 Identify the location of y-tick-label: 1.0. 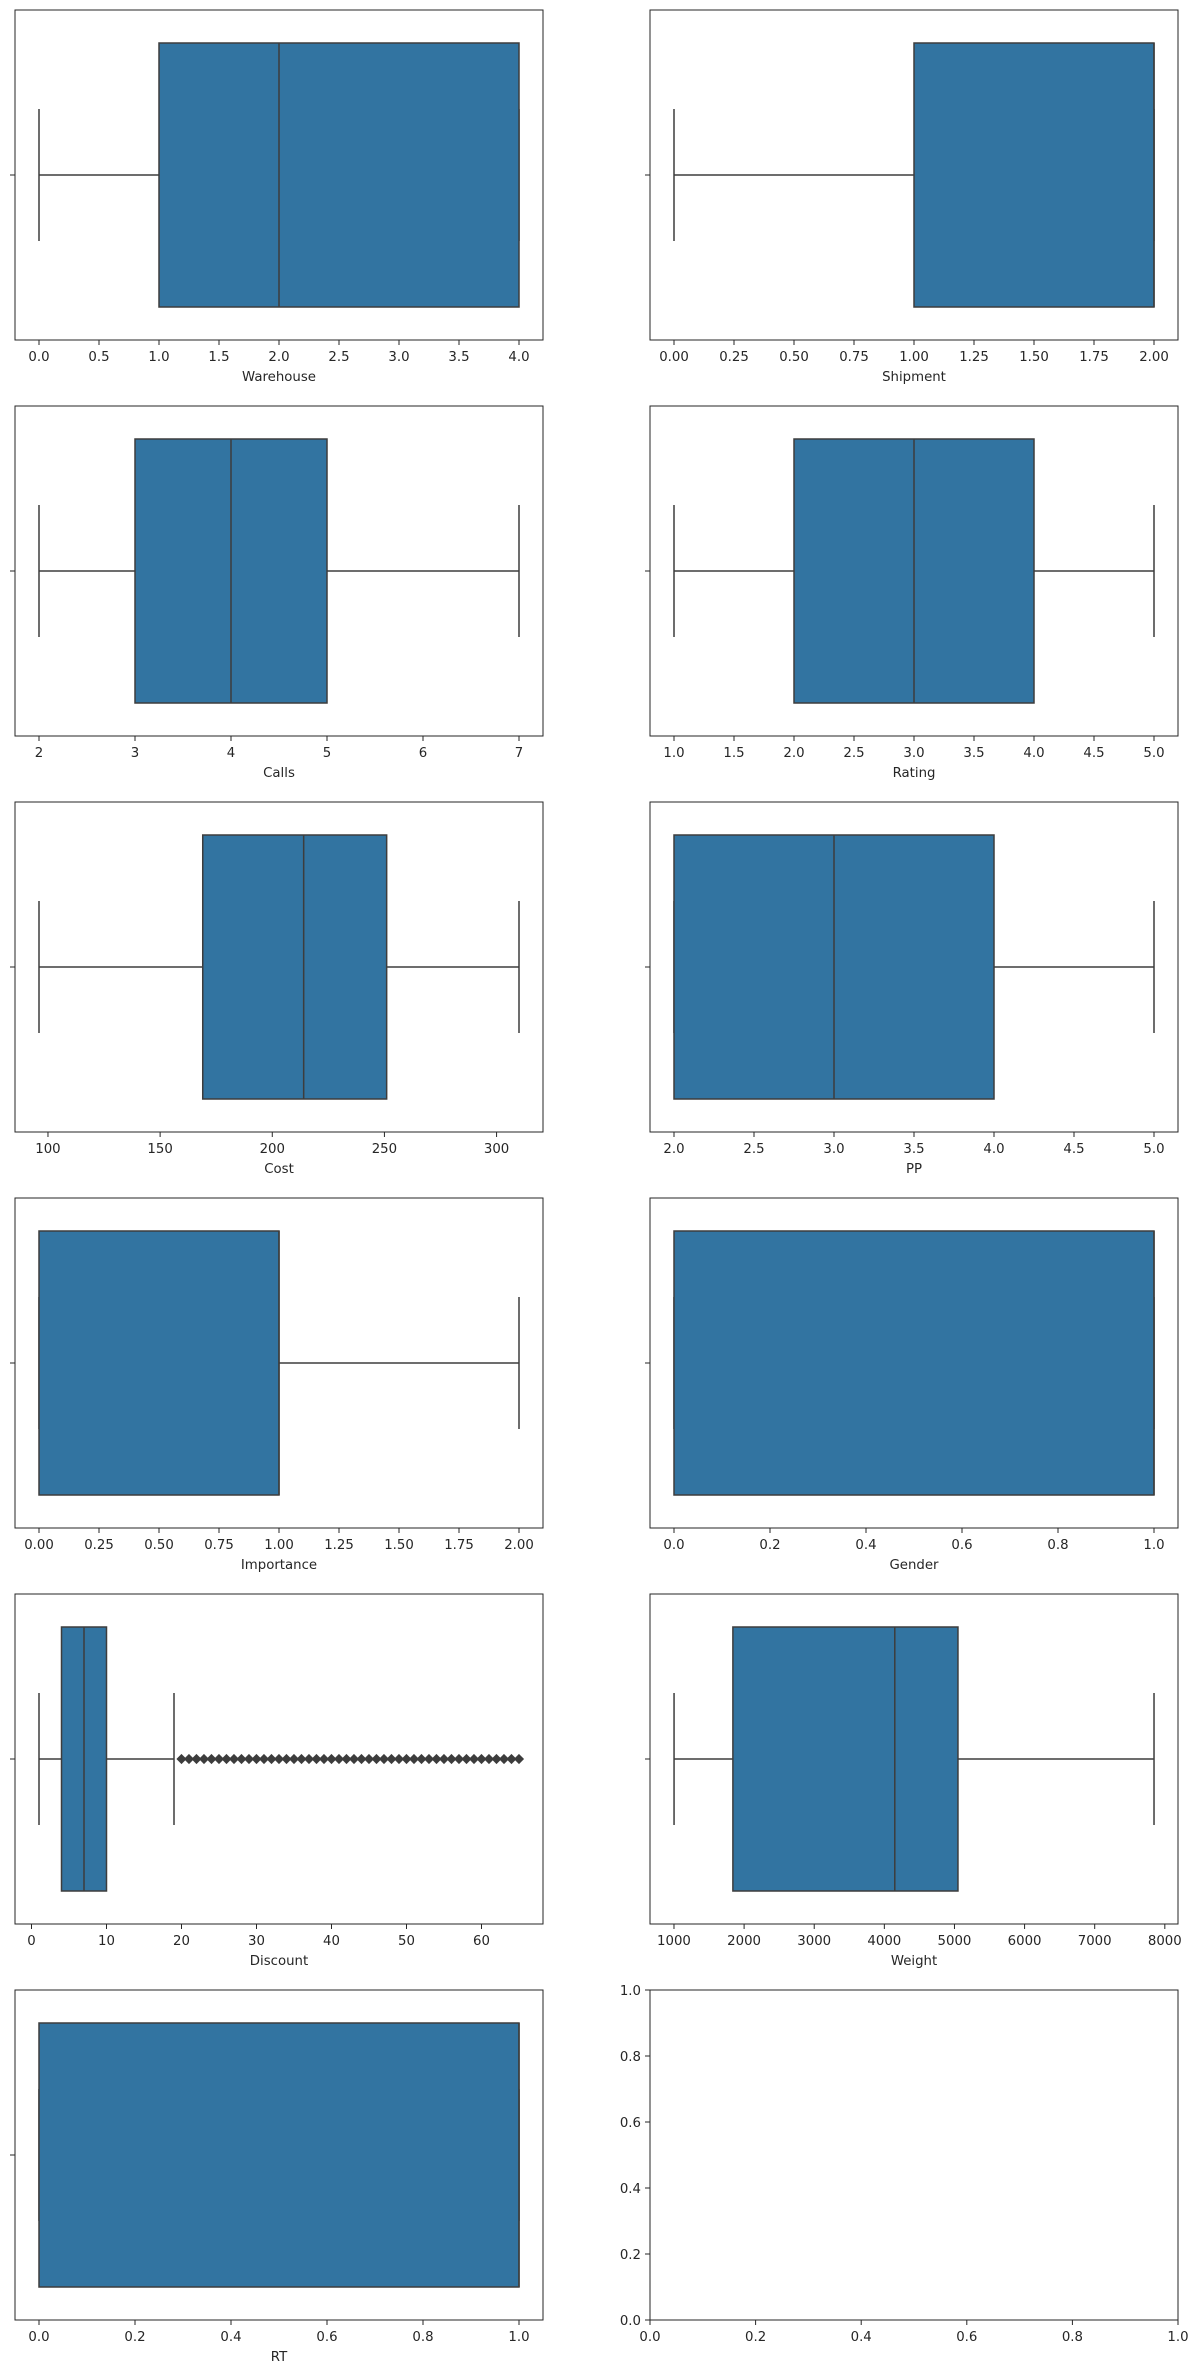
(630, 1991).